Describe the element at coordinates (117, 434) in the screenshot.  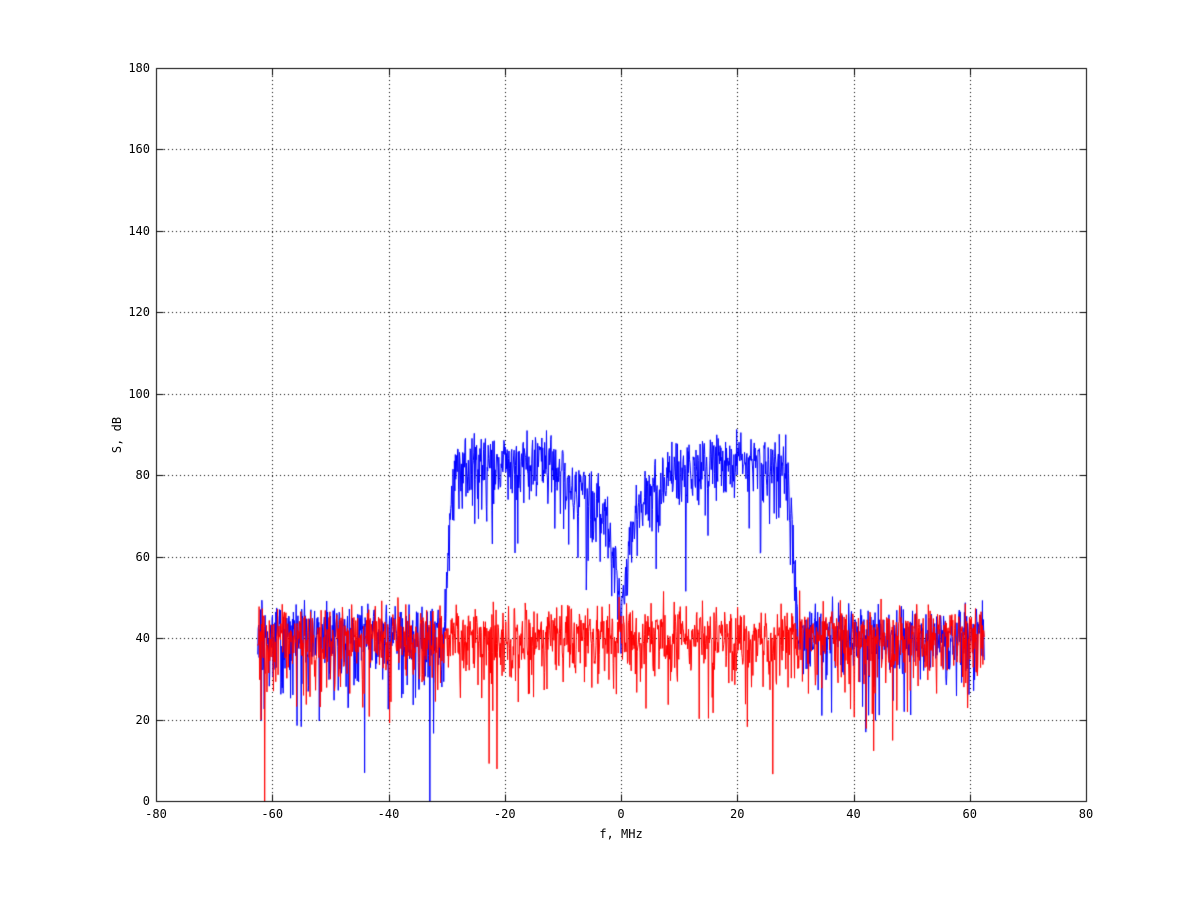
I see `y-axis-title: S, dB` at that location.